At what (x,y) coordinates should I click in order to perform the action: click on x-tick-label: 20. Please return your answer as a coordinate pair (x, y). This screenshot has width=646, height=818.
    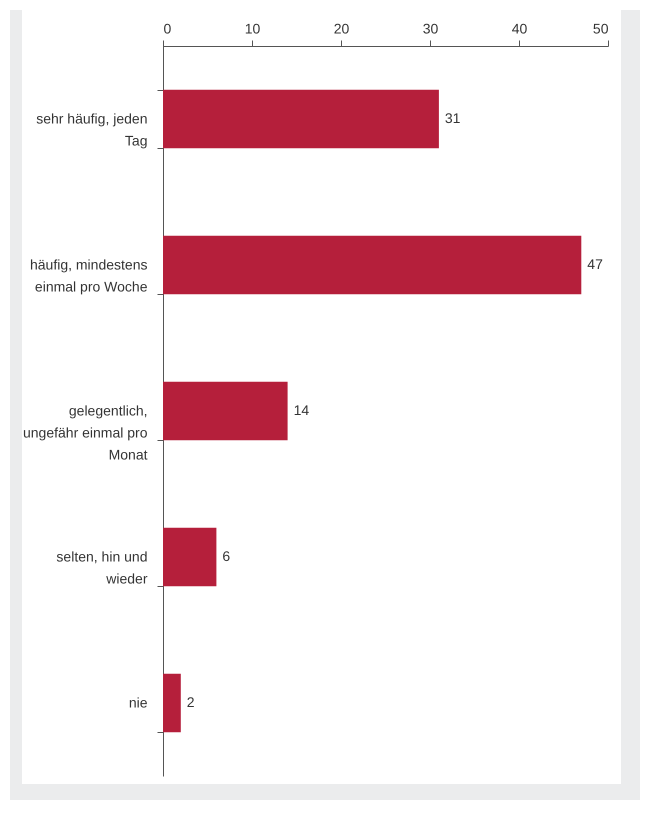
    Looking at the image, I should click on (342, 28).